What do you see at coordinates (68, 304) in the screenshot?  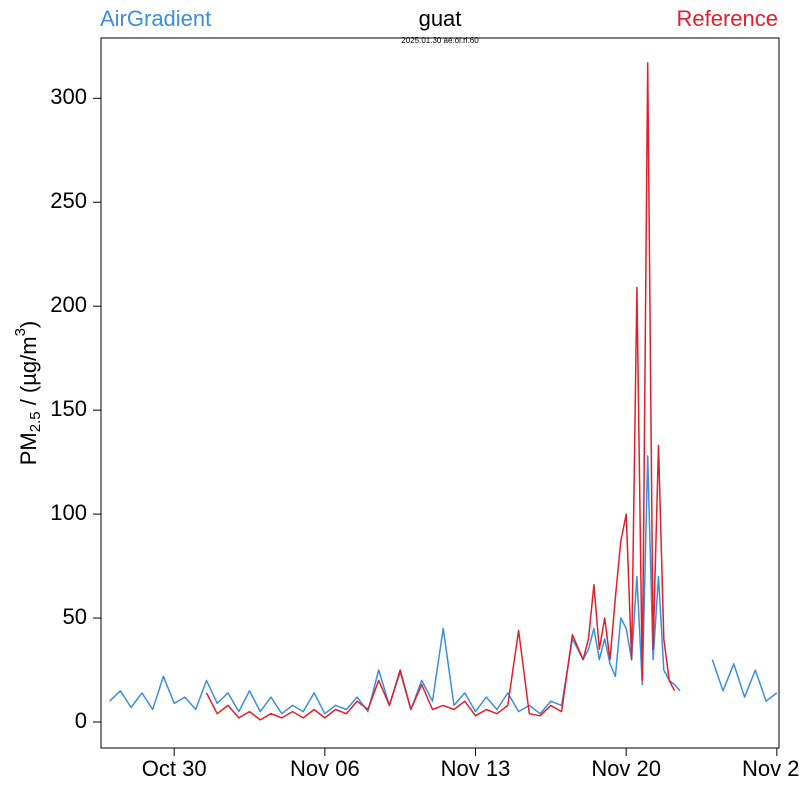 I see `y-tick-label: 200` at bounding box center [68, 304].